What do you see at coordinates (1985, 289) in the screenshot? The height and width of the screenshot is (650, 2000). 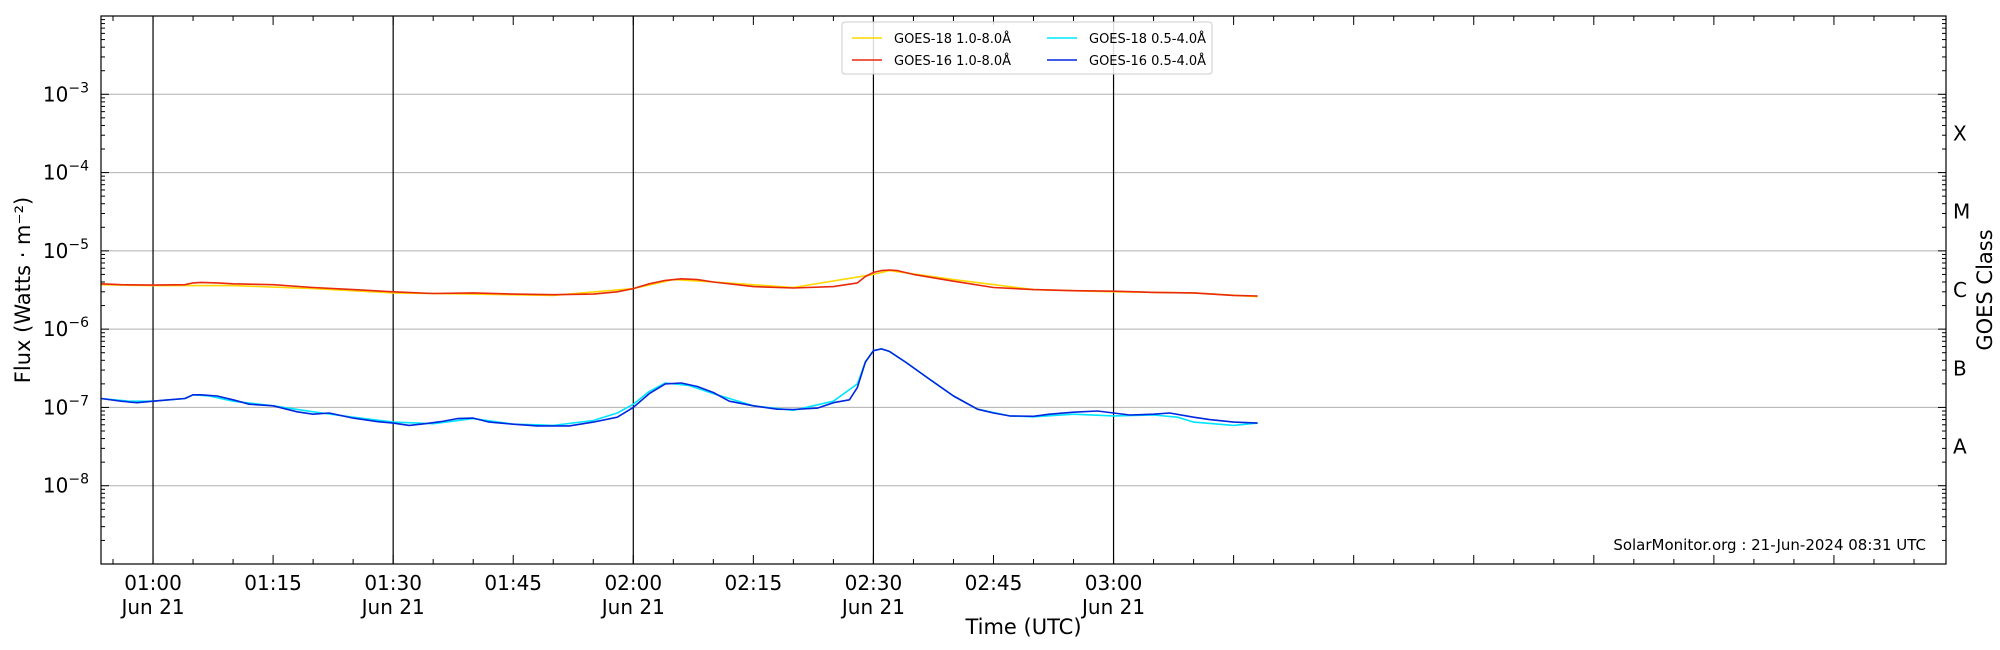 I see `goes-class-axis-title: GOES Class` at bounding box center [1985, 289].